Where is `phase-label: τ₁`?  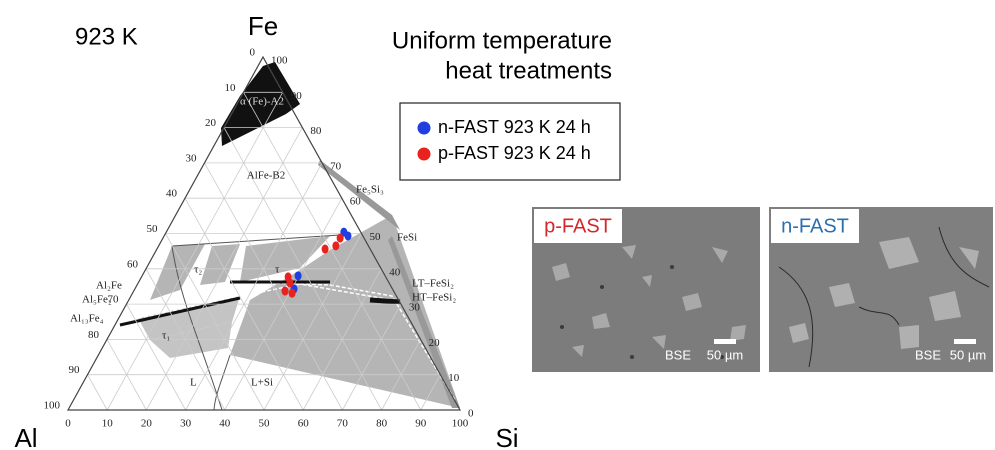
phase-label: τ₁ is located at coordinates (166, 336).